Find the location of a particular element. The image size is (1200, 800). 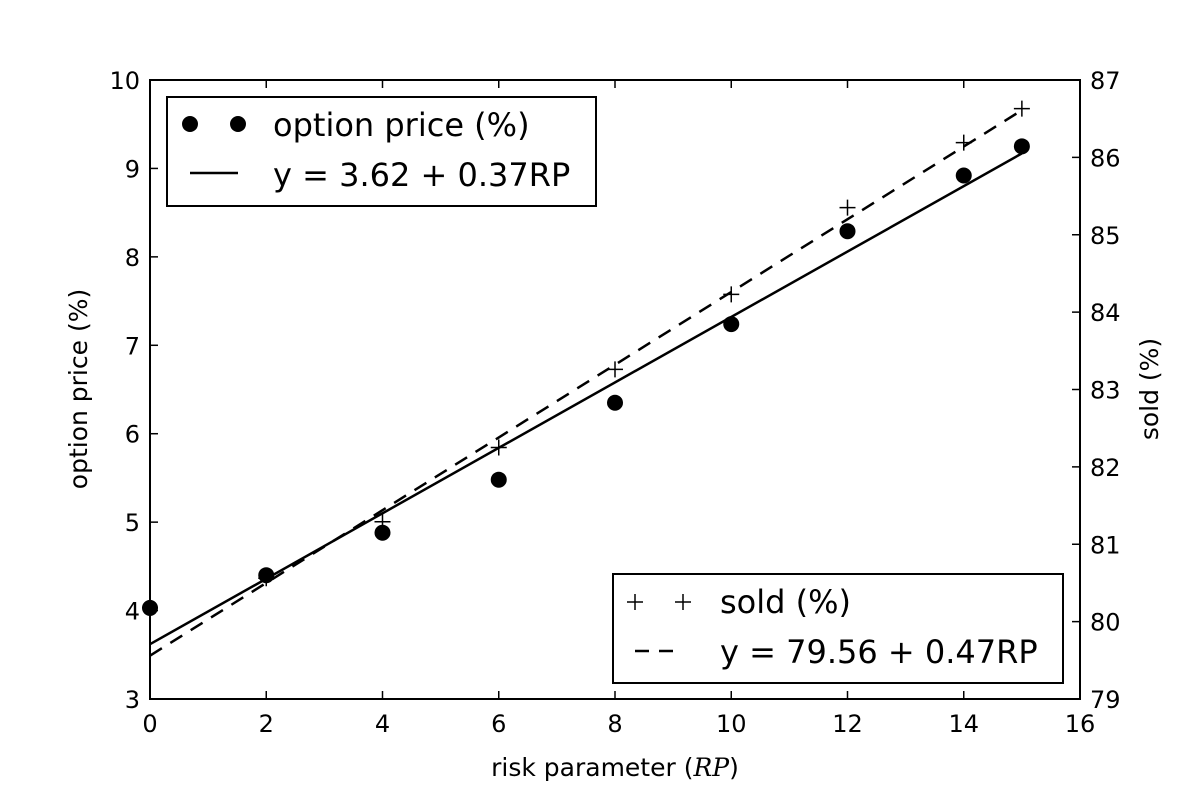

y-left-tick-label: 6 is located at coordinates (132, 435).